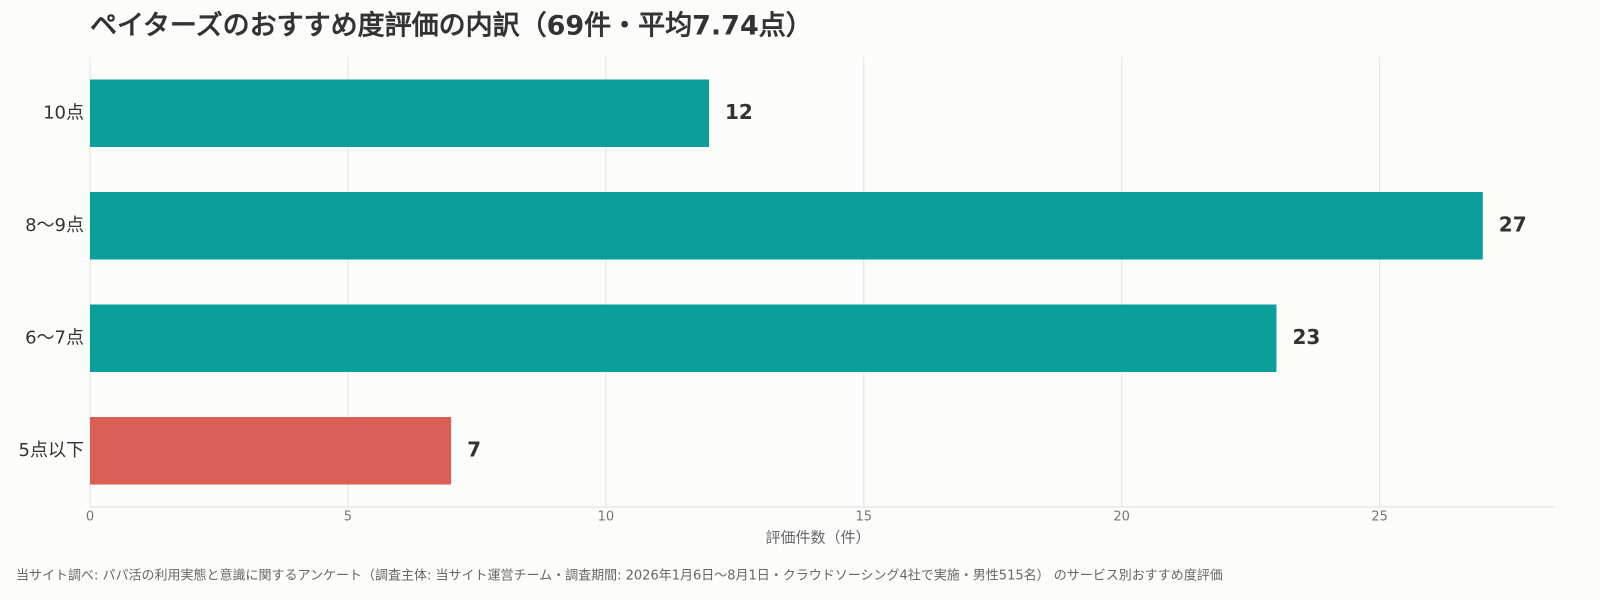  What do you see at coordinates (606, 517) in the screenshot?
I see `x-tick-label: 10` at bounding box center [606, 517].